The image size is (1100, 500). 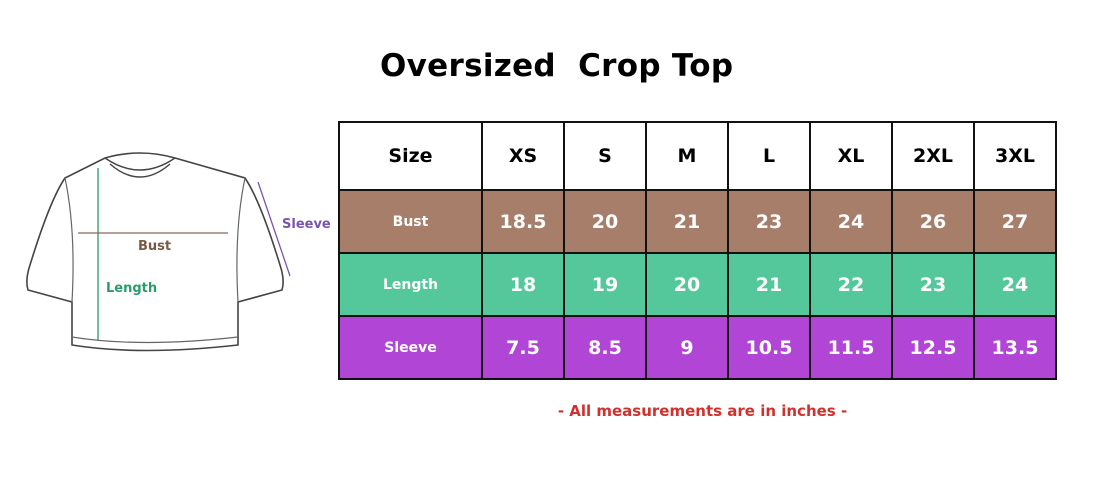 I want to click on measurement: 18.5, so click(x=523, y=221).